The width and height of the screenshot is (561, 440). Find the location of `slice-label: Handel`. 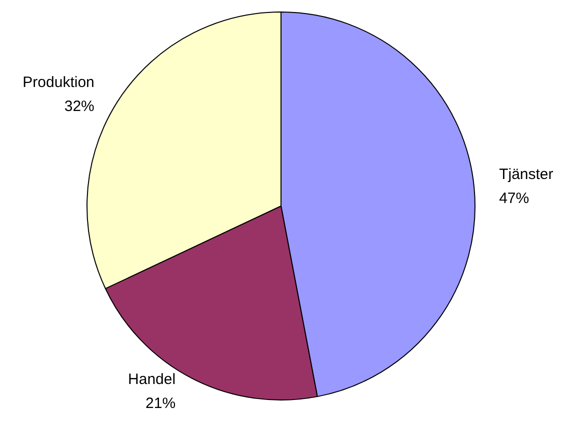

slice-label: Handel is located at coordinates (152, 379).